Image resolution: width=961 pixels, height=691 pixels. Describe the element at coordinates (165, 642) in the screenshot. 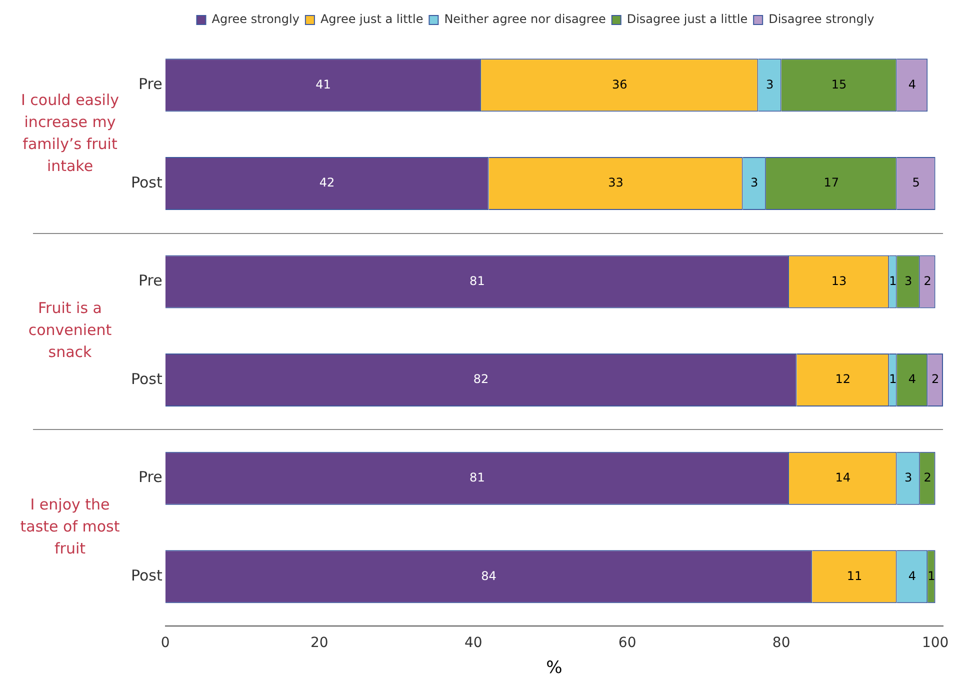

I see `x-tick-label: 0` at that location.